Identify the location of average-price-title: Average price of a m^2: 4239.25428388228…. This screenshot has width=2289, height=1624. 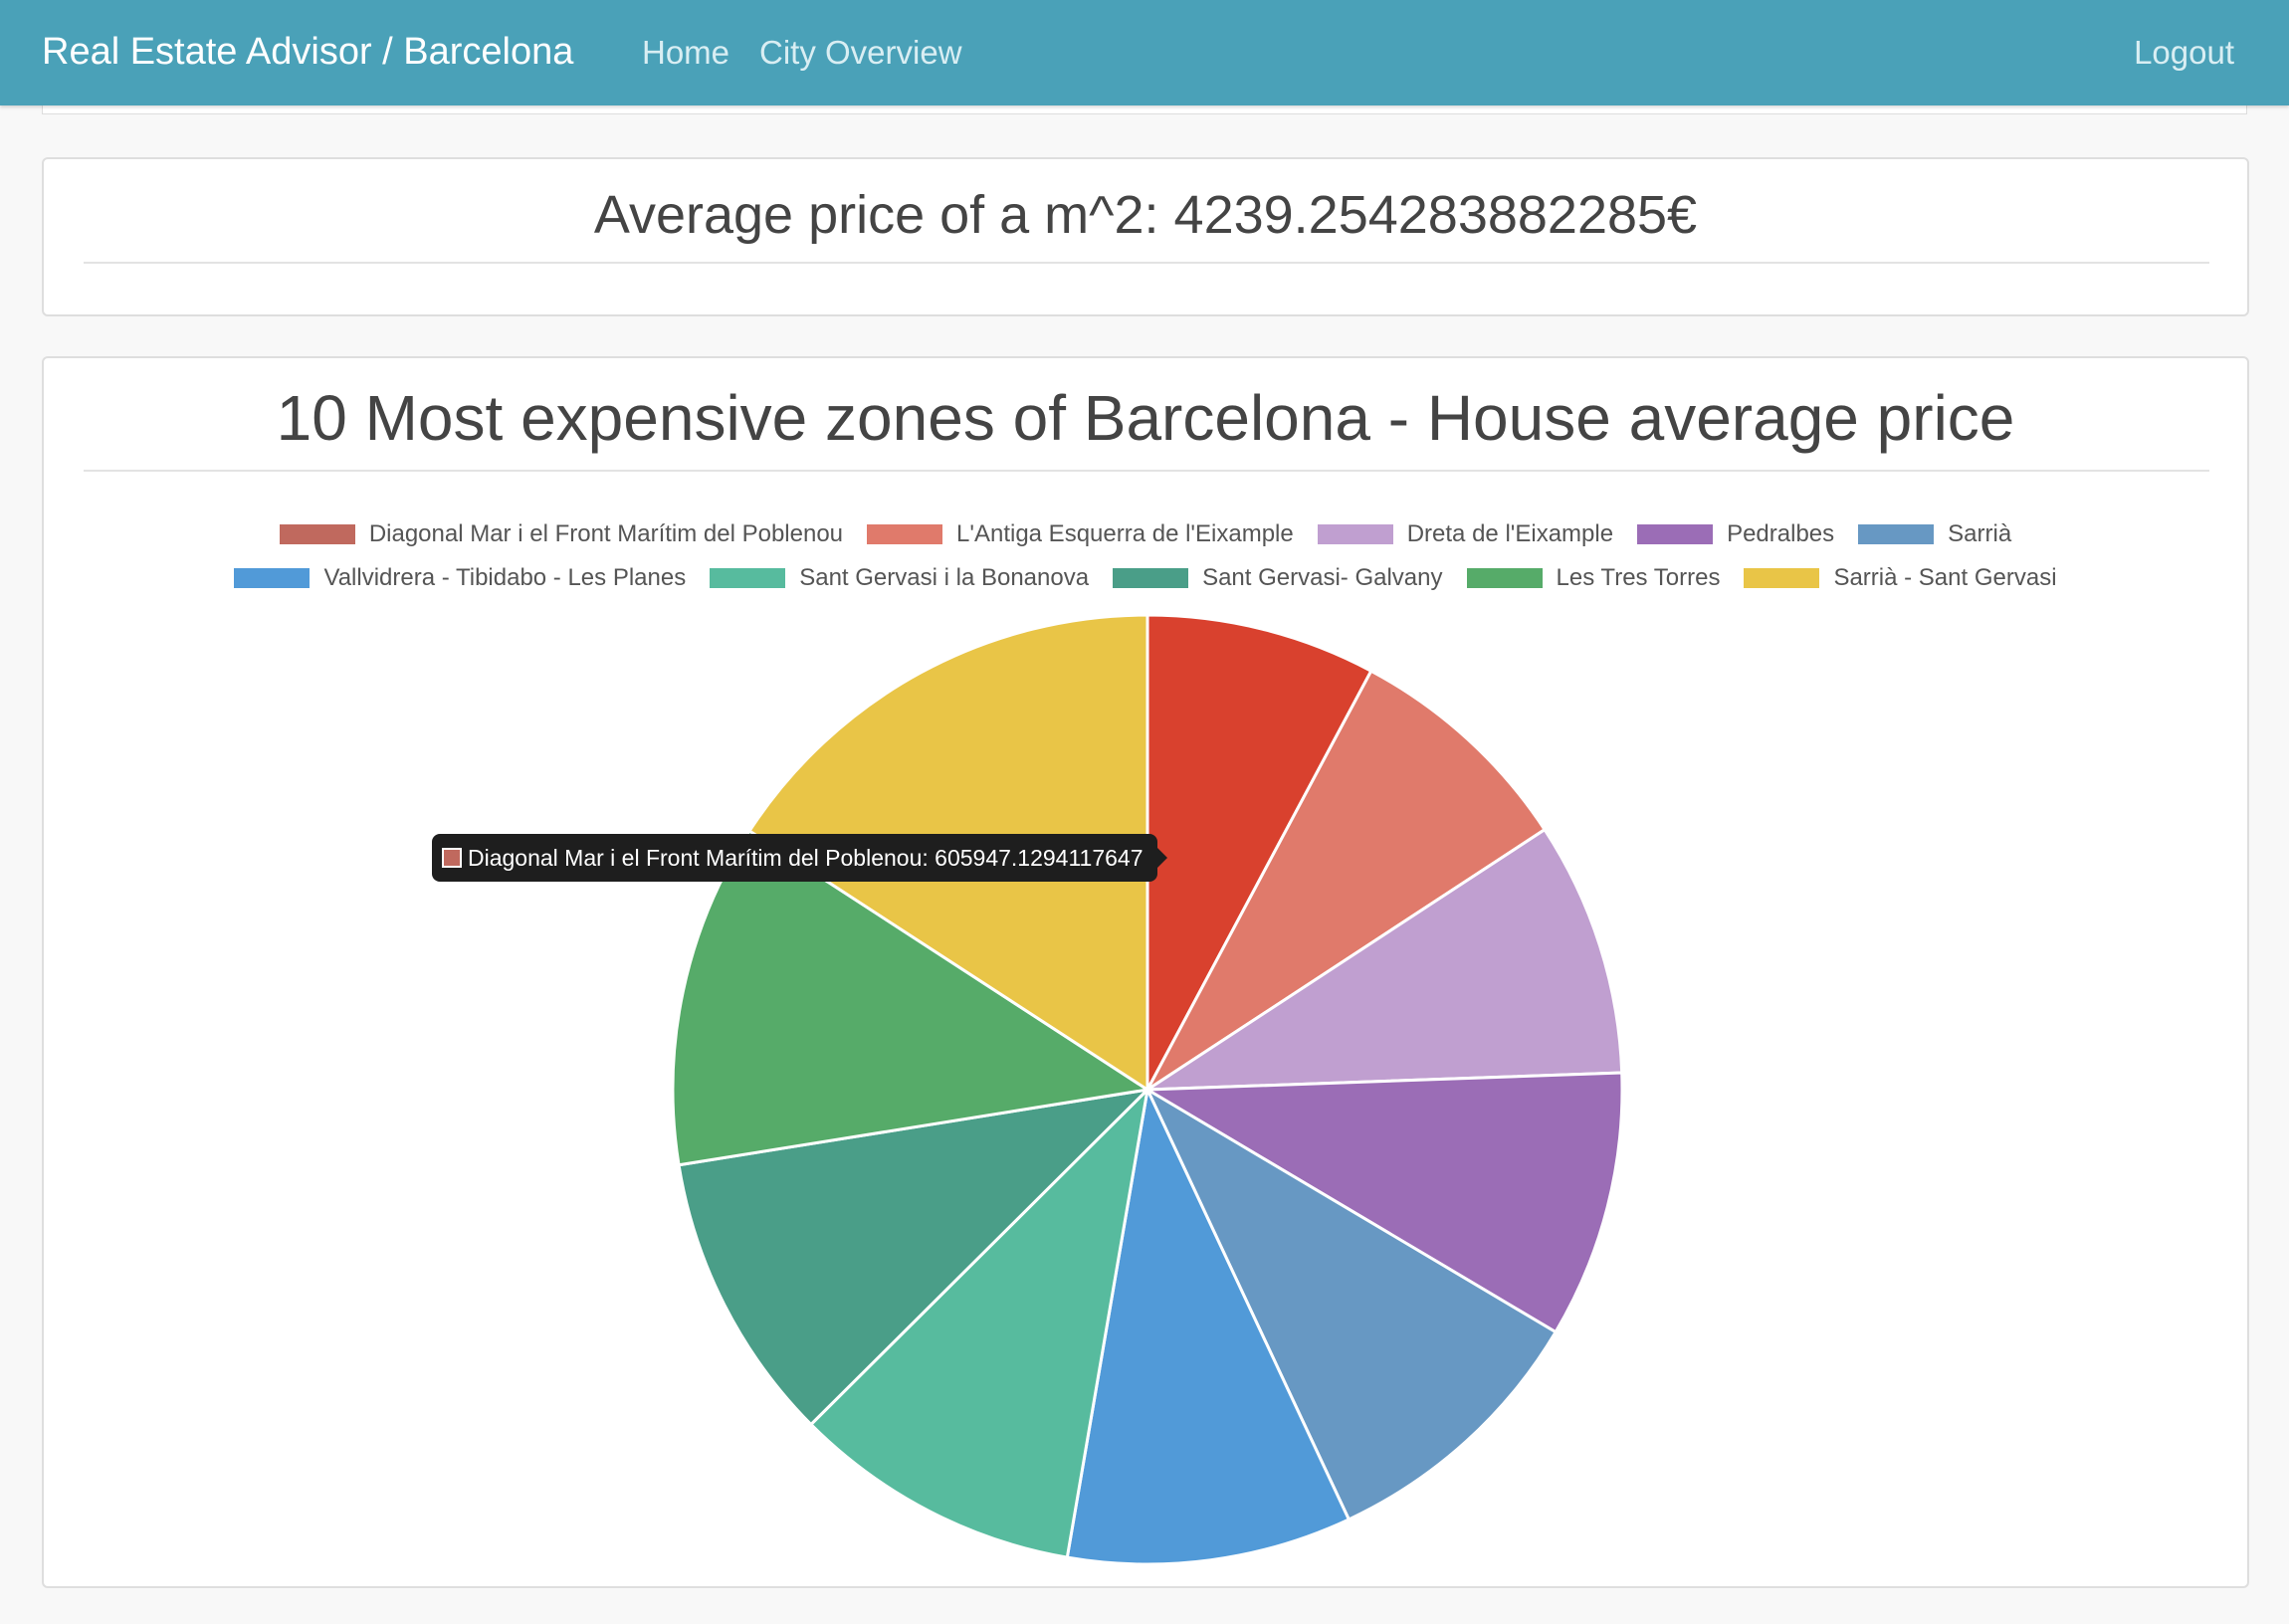
(1145, 215).